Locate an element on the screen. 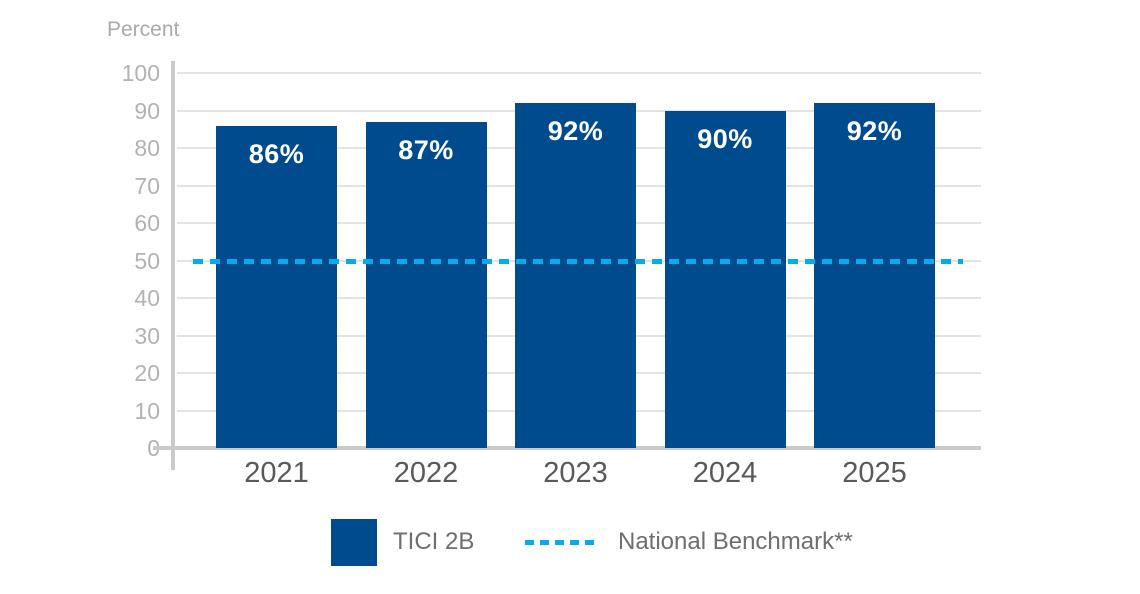 This screenshot has height=594, width=1140. bar-2022: 87% is located at coordinates (426, 284).